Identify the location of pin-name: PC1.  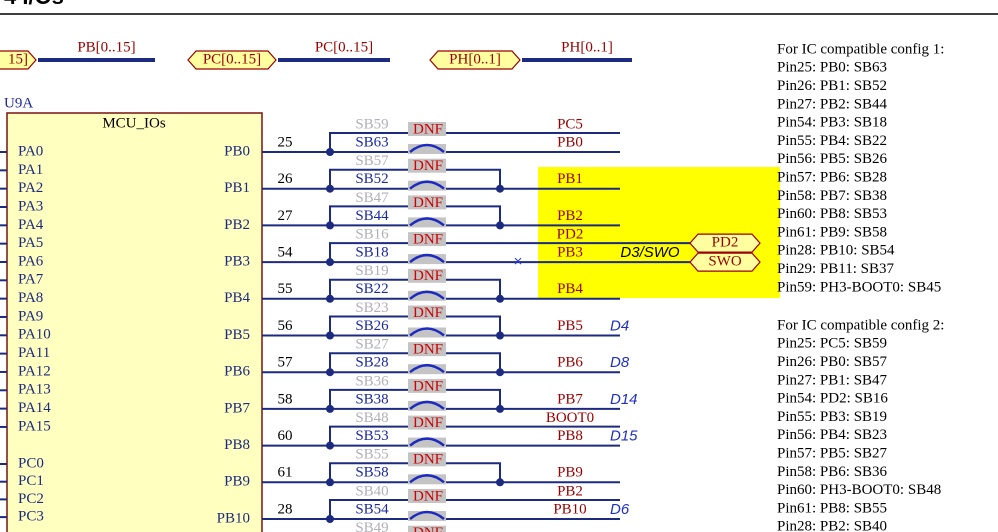
(31, 481).